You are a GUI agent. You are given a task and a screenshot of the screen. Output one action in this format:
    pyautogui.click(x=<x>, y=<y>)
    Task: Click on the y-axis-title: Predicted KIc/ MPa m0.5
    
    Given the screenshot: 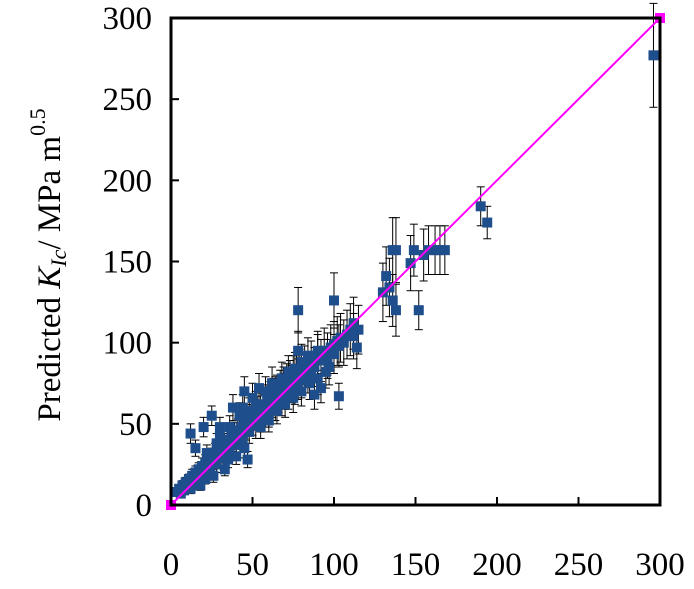 What is the action you would take?
    pyautogui.click(x=48, y=264)
    